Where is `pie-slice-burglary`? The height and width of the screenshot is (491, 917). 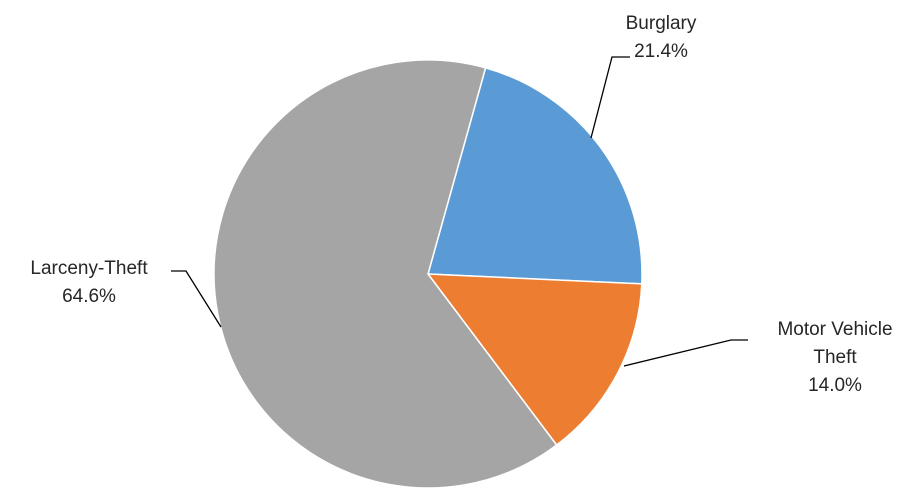 pie-slice-burglary is located at coordinates (535, 175).